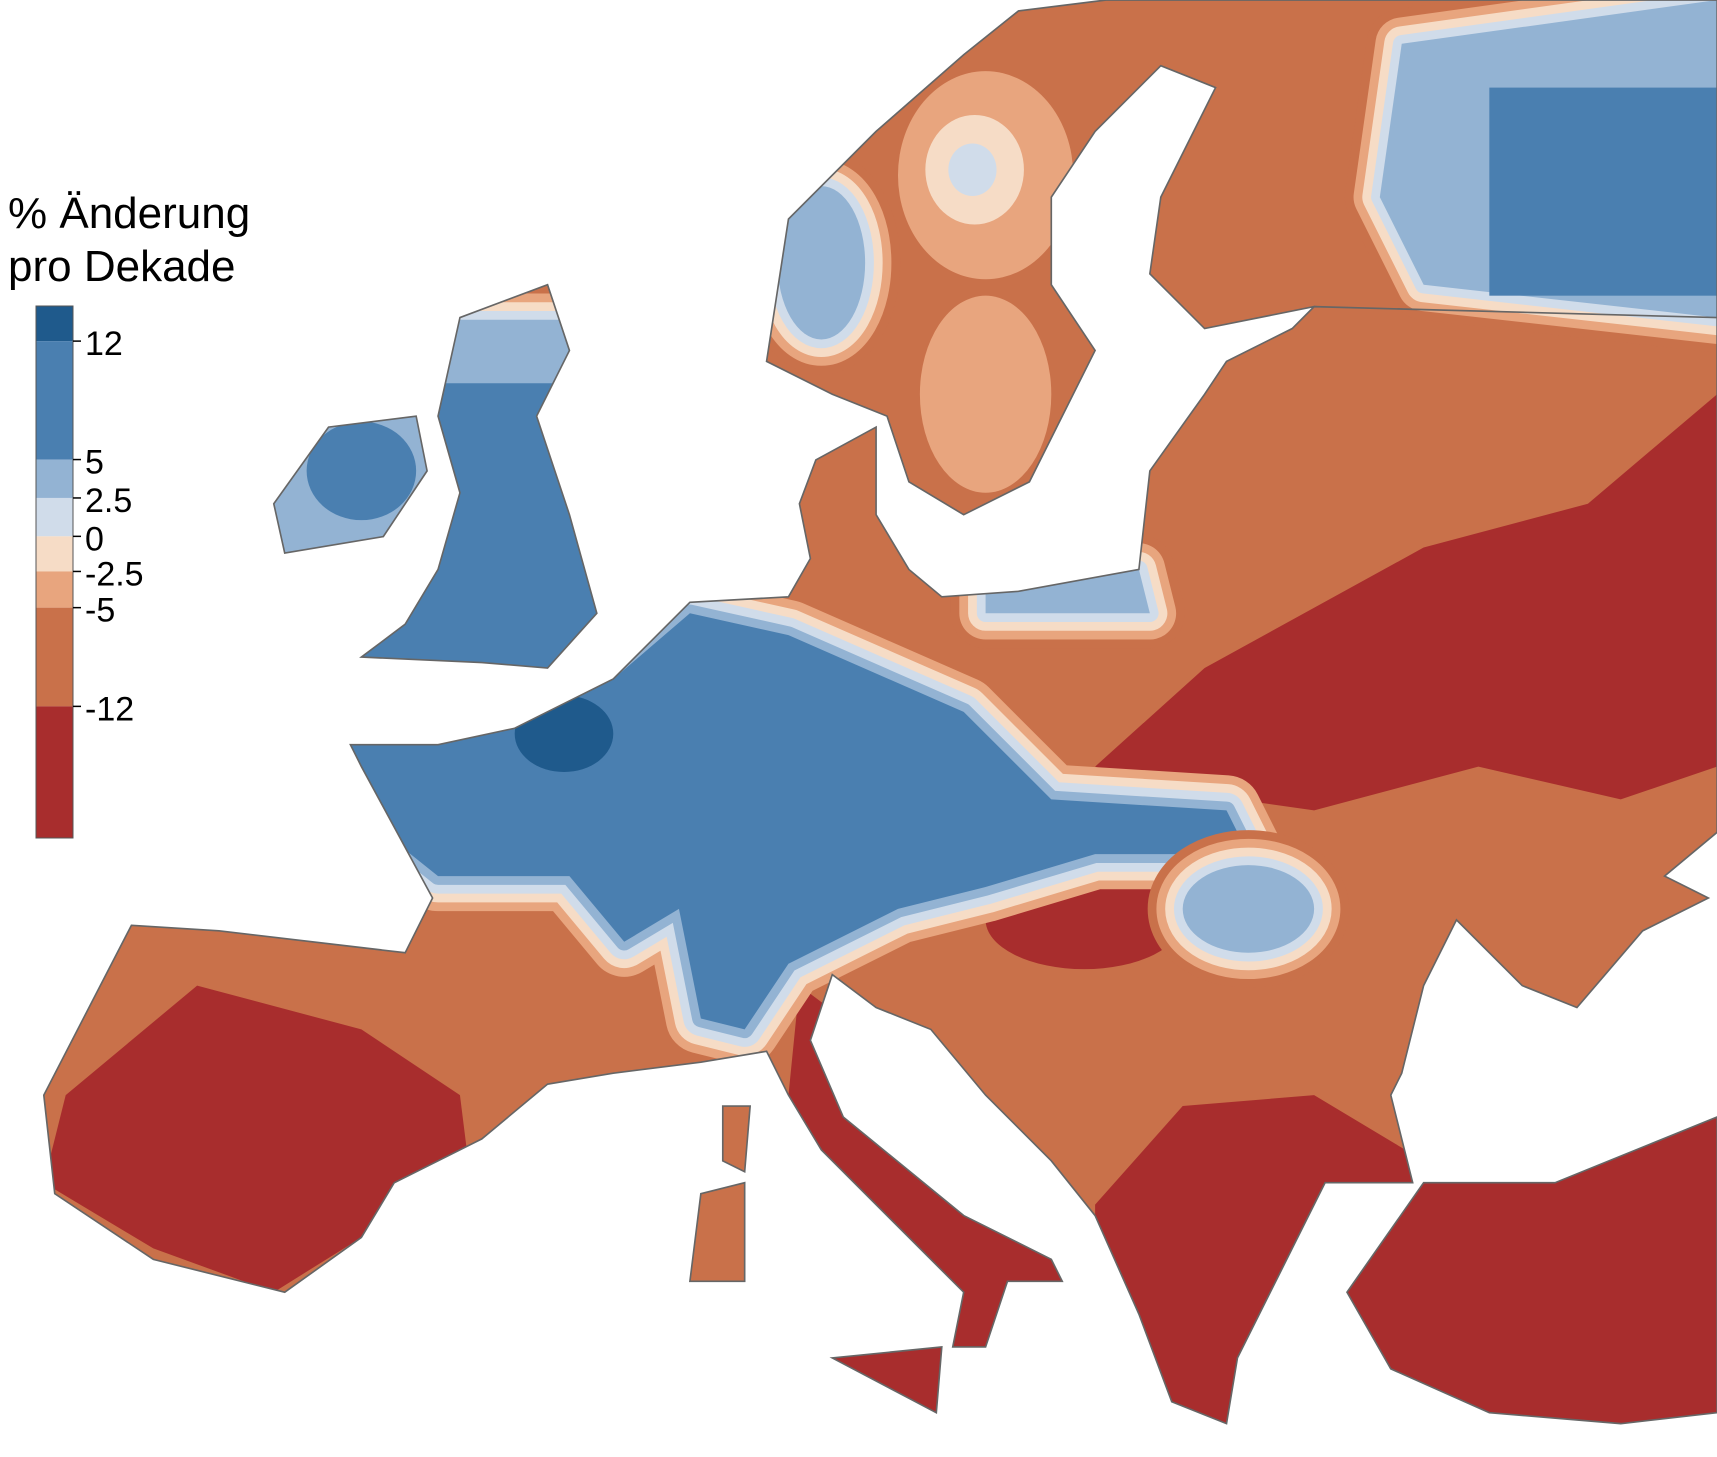  I want to click on legend-title: % Änderung, so click(129, 213).